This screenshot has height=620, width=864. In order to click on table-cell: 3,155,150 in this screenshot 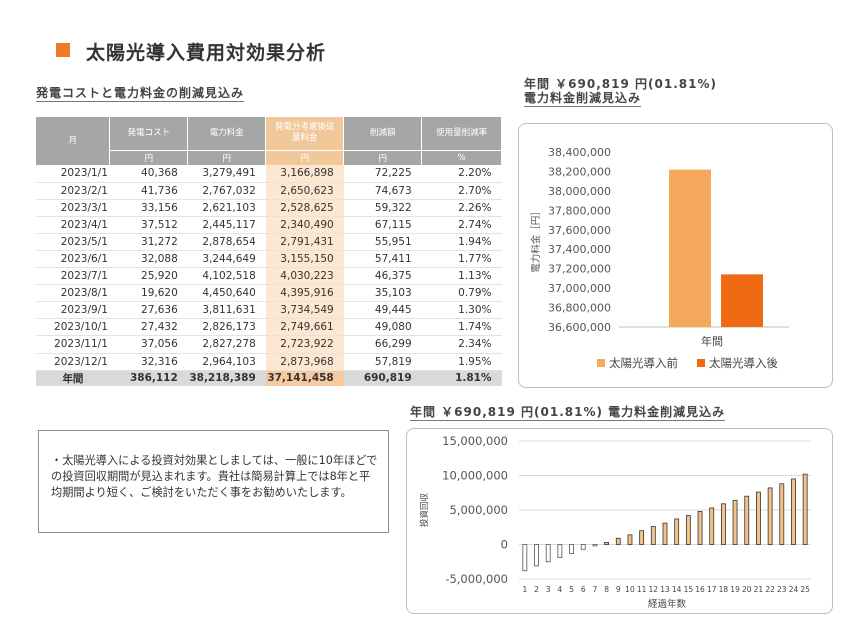, I will do `click(304, 259)`.